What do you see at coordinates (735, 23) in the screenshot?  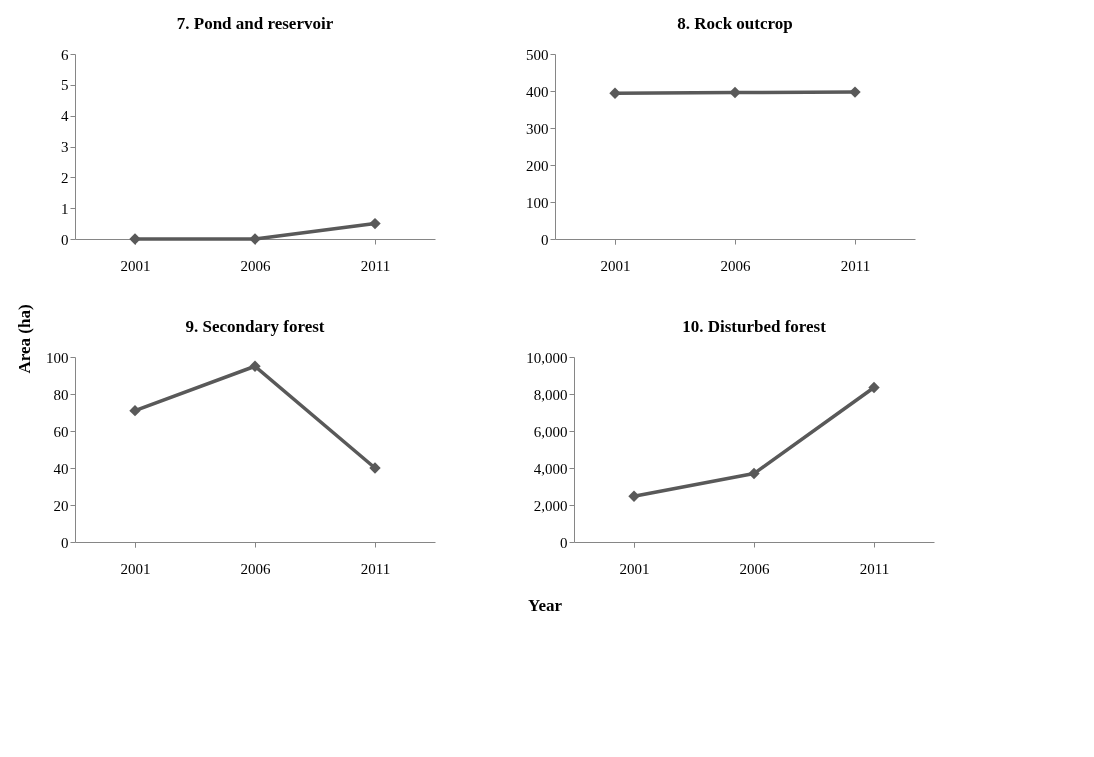 I see `chart-title: 8. Rock outcrop` at bounding box center [735, 23].